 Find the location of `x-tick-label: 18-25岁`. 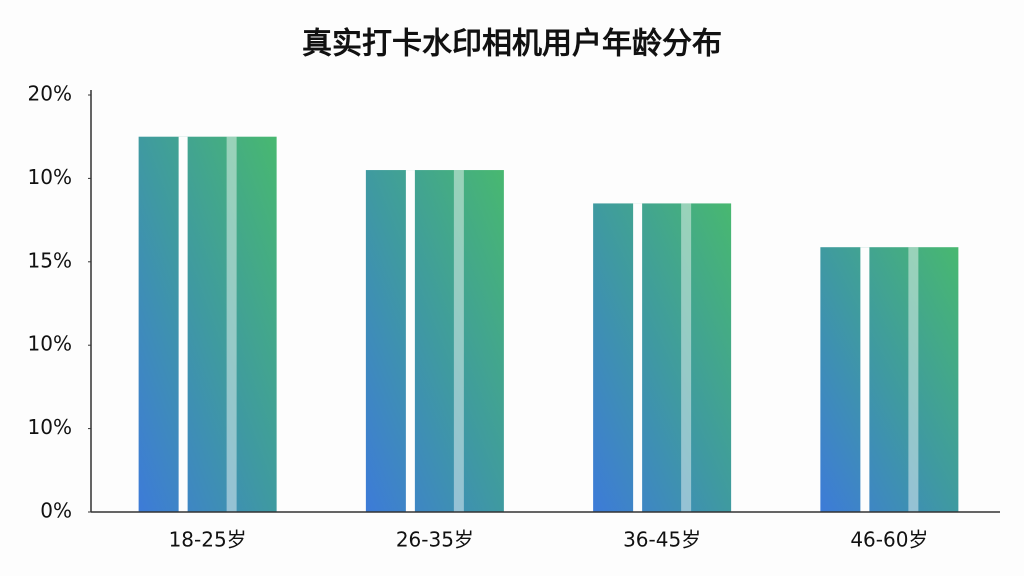

x-tick-label: 18-25岁 is located at coordinates (208, 540).